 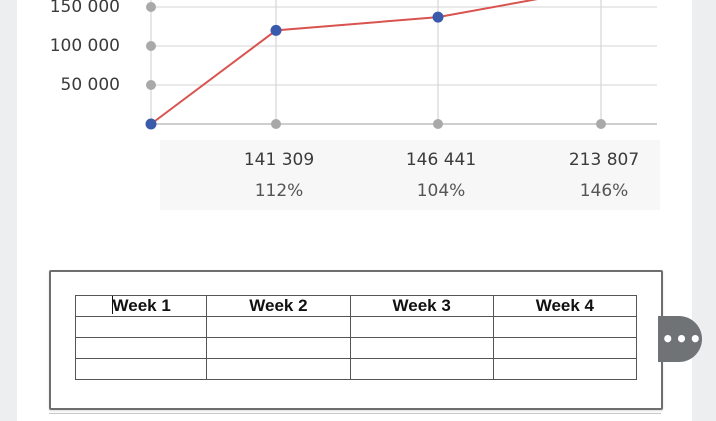 I want to click on header-week-1: Week 1, so click(x=141, y=306).